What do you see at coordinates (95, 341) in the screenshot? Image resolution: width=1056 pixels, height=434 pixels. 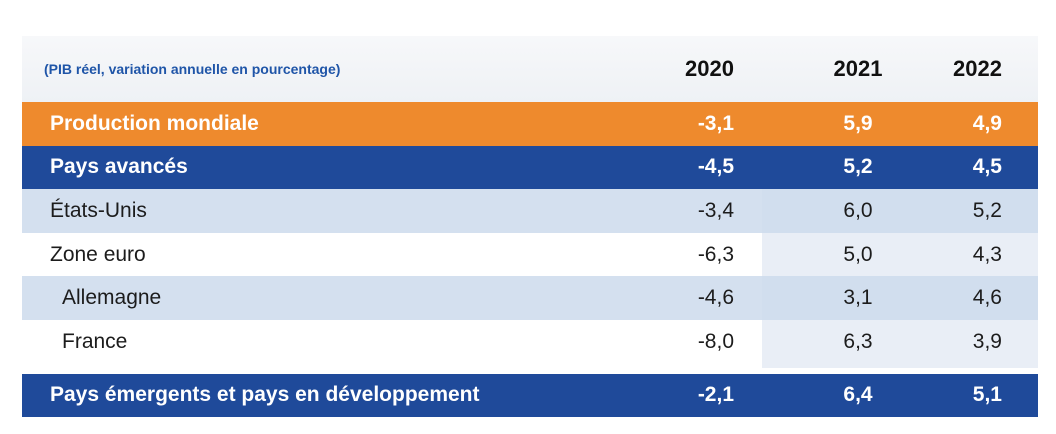 I see `row-label: France` at bounding box center [95, 341].